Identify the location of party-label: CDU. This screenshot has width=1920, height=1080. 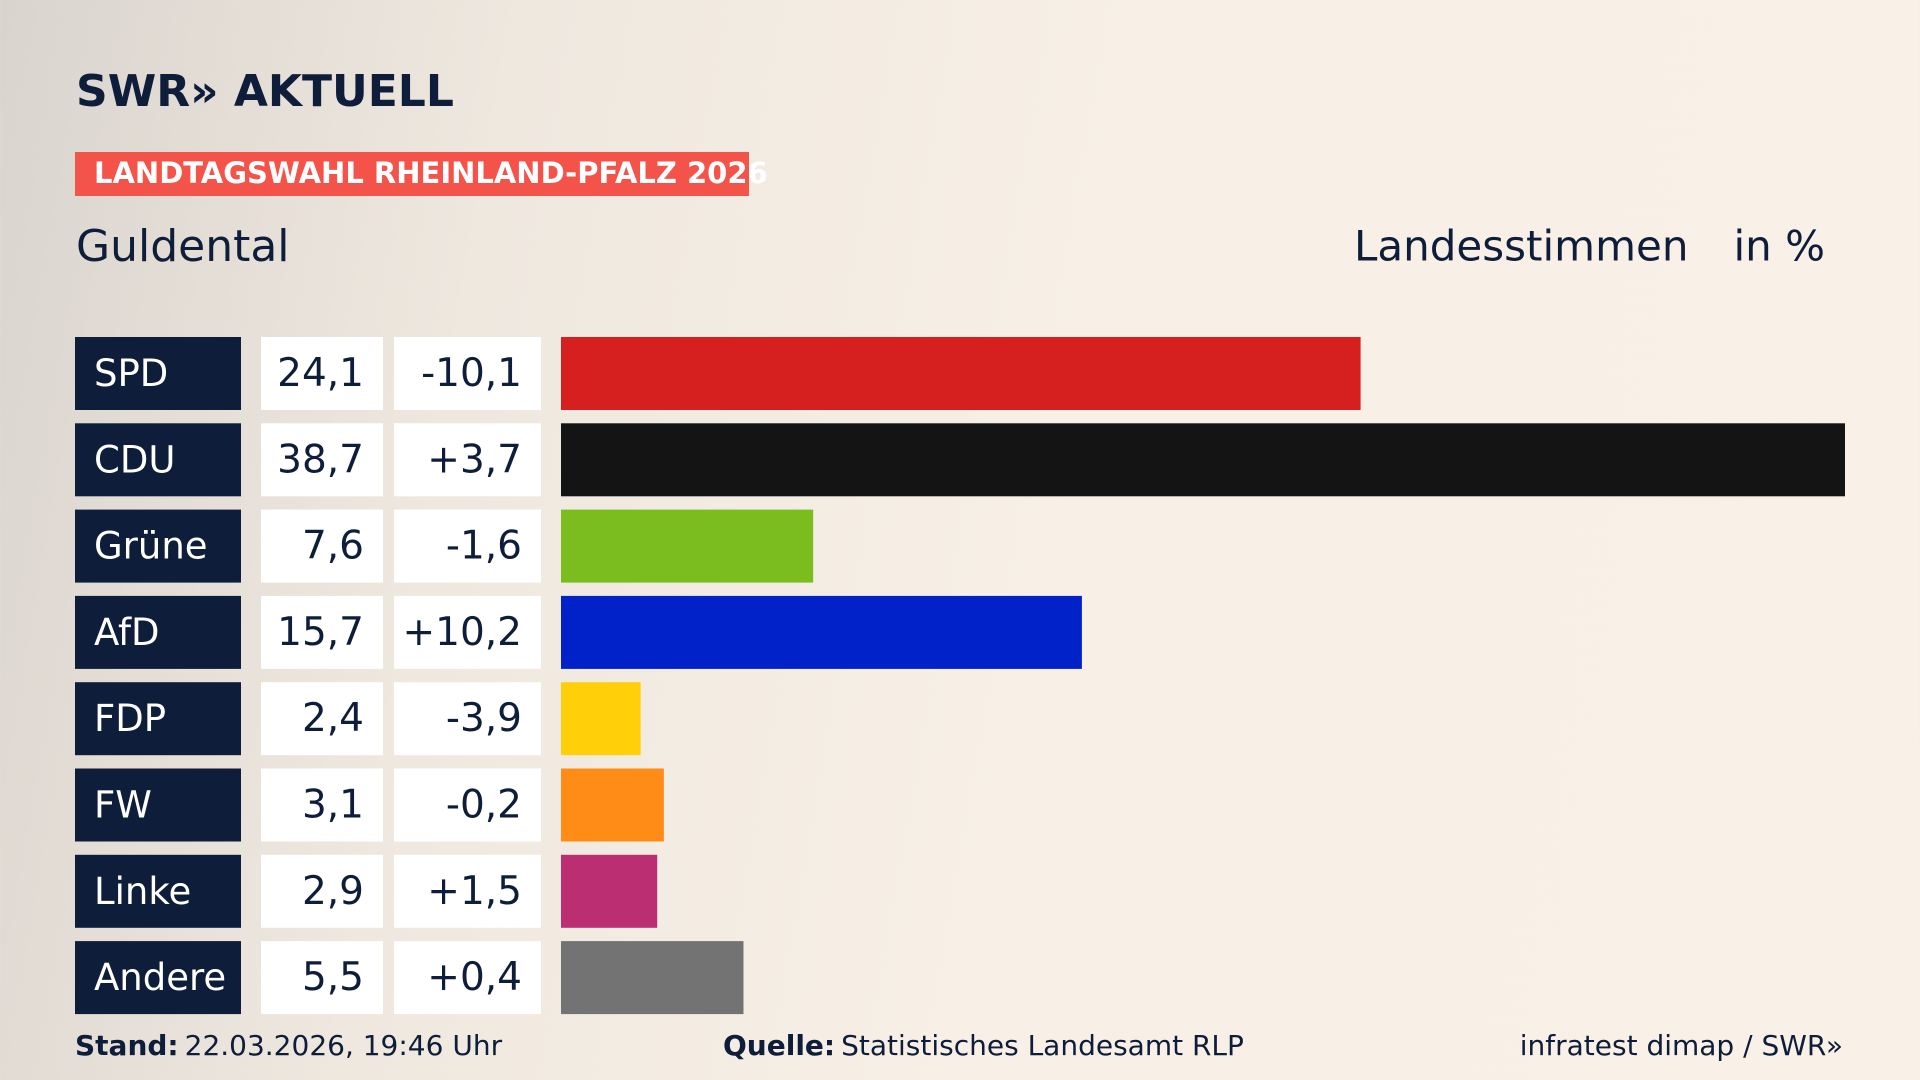
(134, 459).